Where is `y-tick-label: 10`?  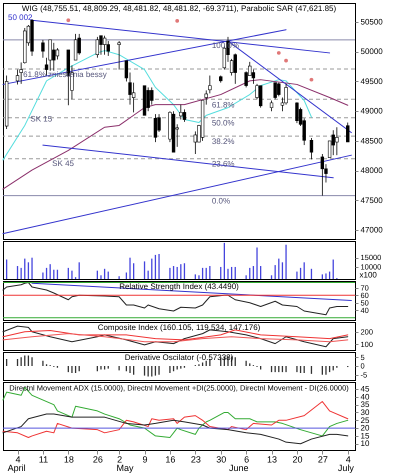 y-tick-label: 10 is located at coordinates (365, 443).